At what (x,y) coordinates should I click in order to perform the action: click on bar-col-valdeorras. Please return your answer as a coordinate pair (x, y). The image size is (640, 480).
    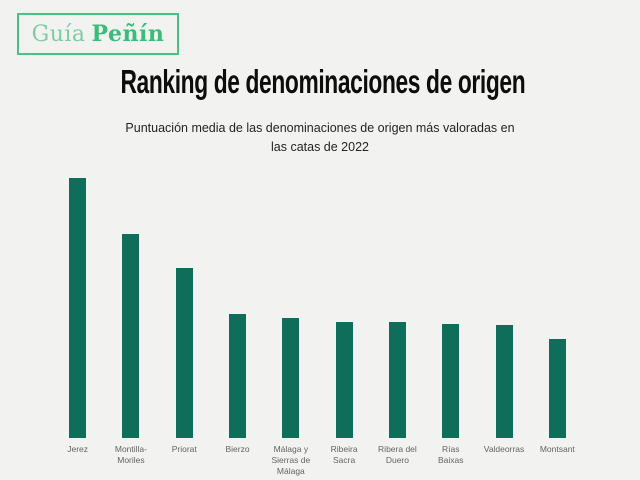
    Looking at the image, I should click on (503, 381).